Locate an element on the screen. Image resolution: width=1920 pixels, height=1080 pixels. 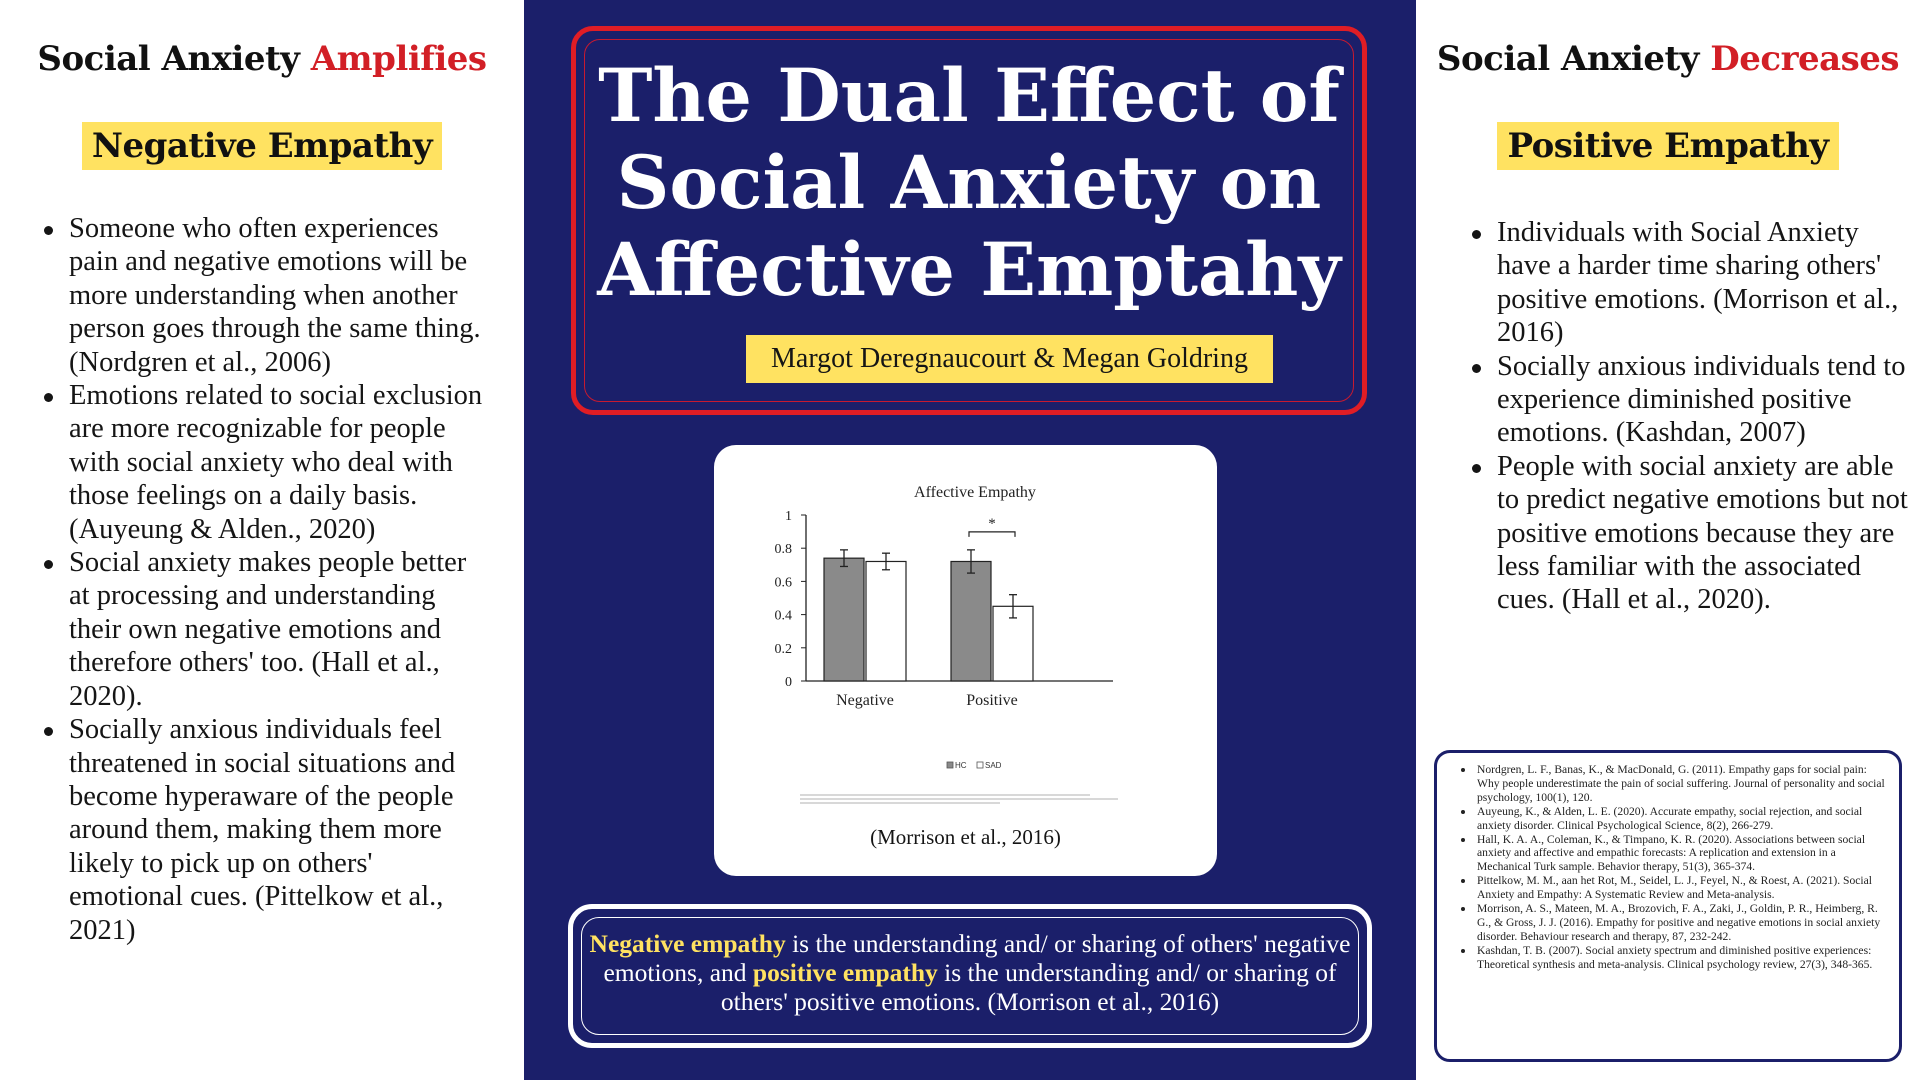
chart-x-tick-label: Negative is located at coordinates (865, 700).